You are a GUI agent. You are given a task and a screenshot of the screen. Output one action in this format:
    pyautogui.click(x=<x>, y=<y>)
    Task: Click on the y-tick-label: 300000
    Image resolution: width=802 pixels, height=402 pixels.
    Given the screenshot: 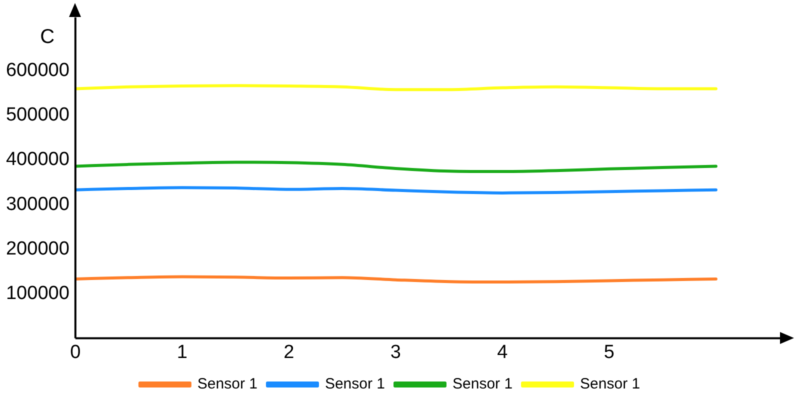 What is the action you would take?
    pyautogui.click(x=38, y=204)
    